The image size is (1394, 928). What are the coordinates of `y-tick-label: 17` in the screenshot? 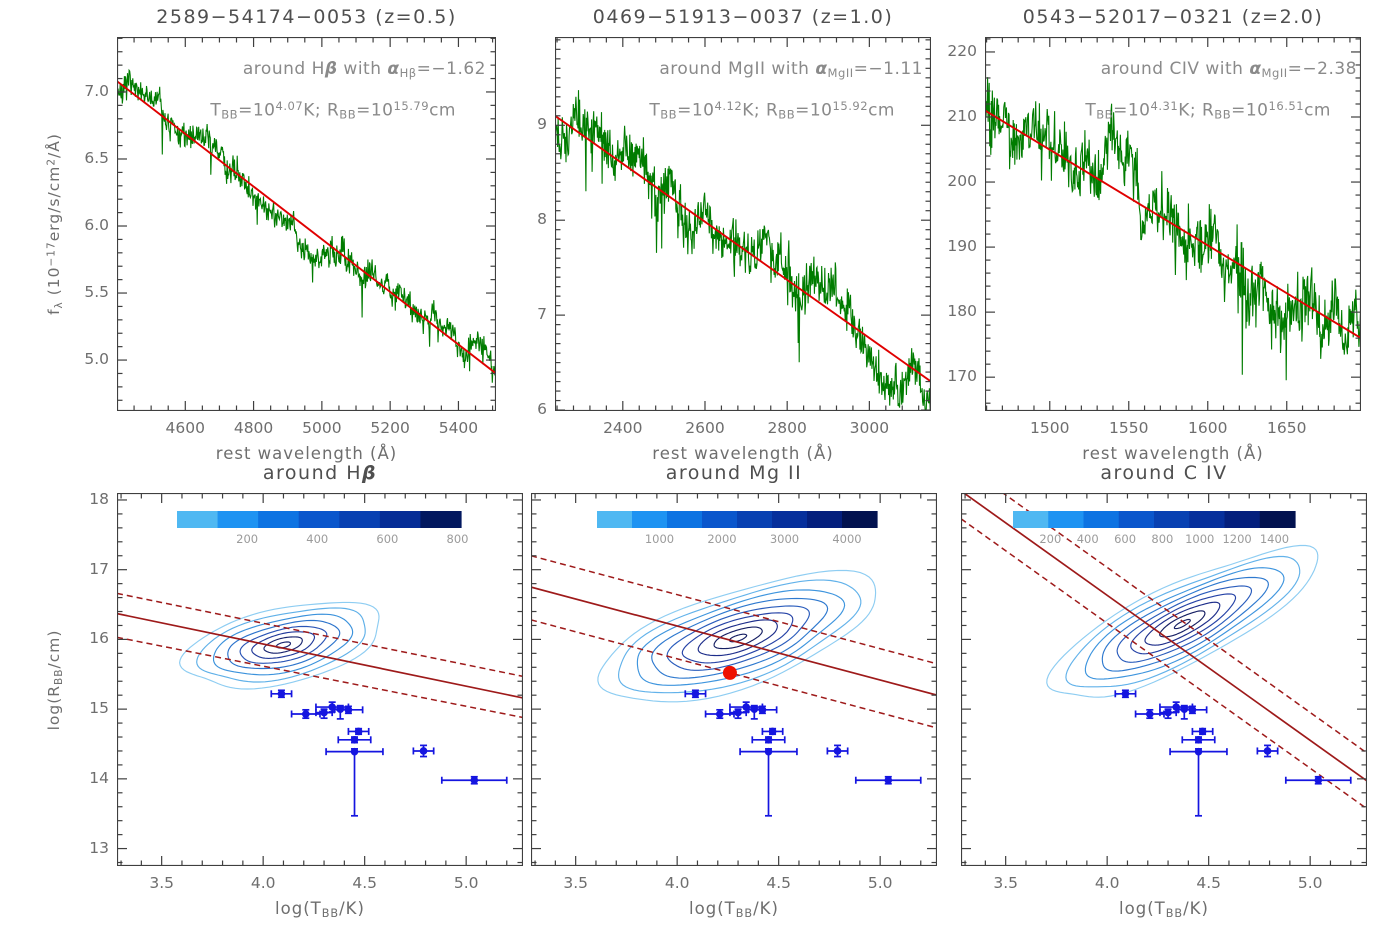 It's located at (99, 568).